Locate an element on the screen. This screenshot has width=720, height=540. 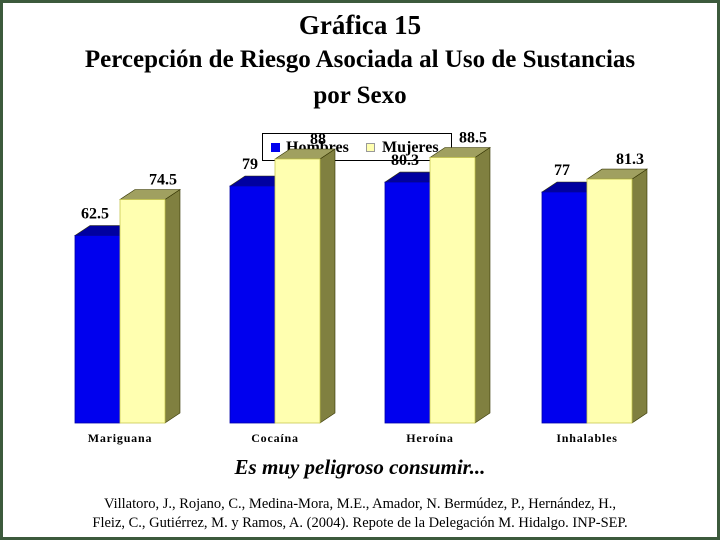
category-label-1: Mariguana is located at coordinates (120, 438).